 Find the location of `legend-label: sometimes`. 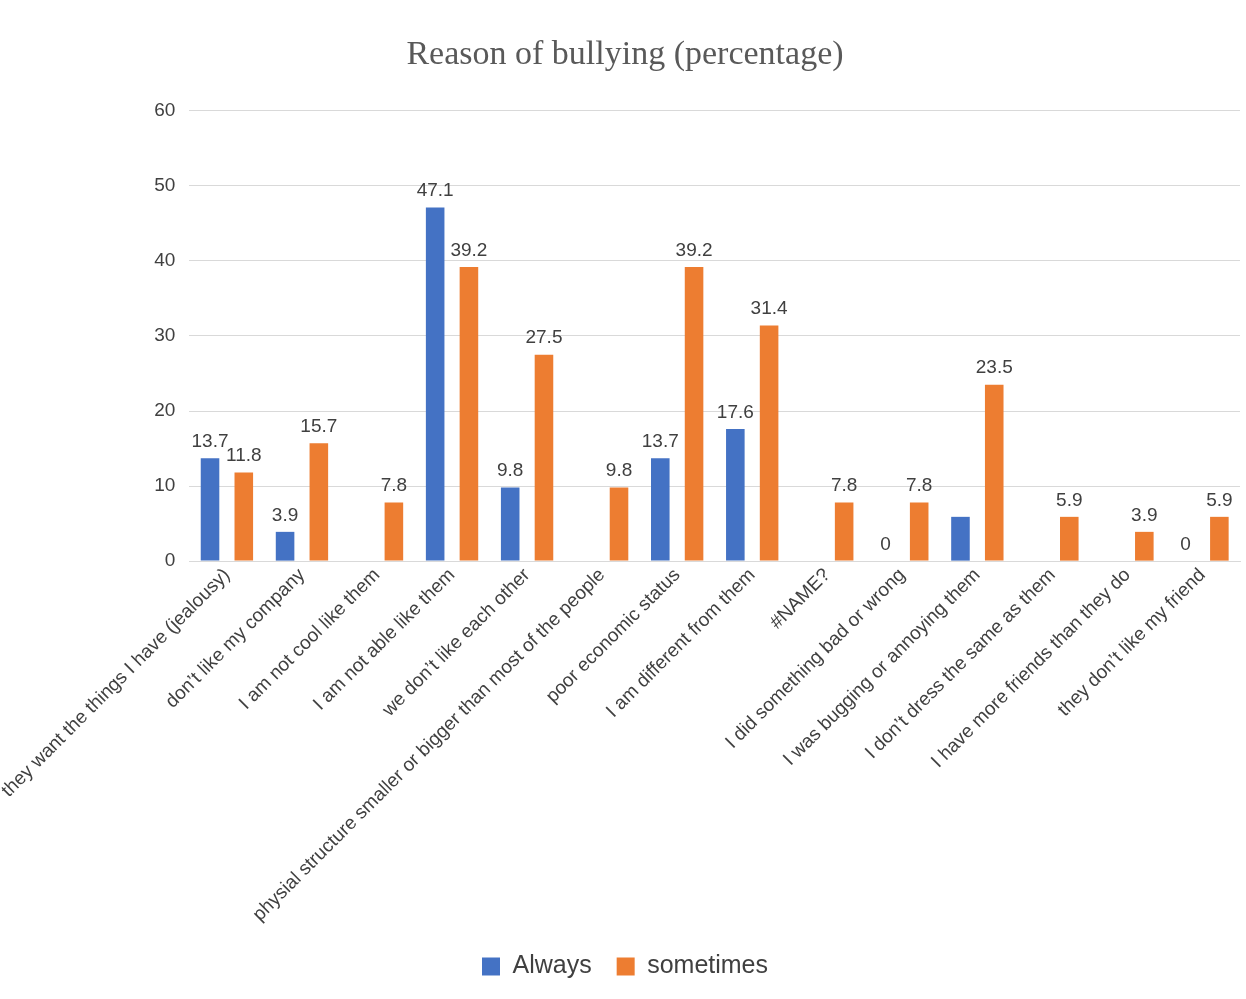

legend-label: sometimes is located at coordinates (708, 964).